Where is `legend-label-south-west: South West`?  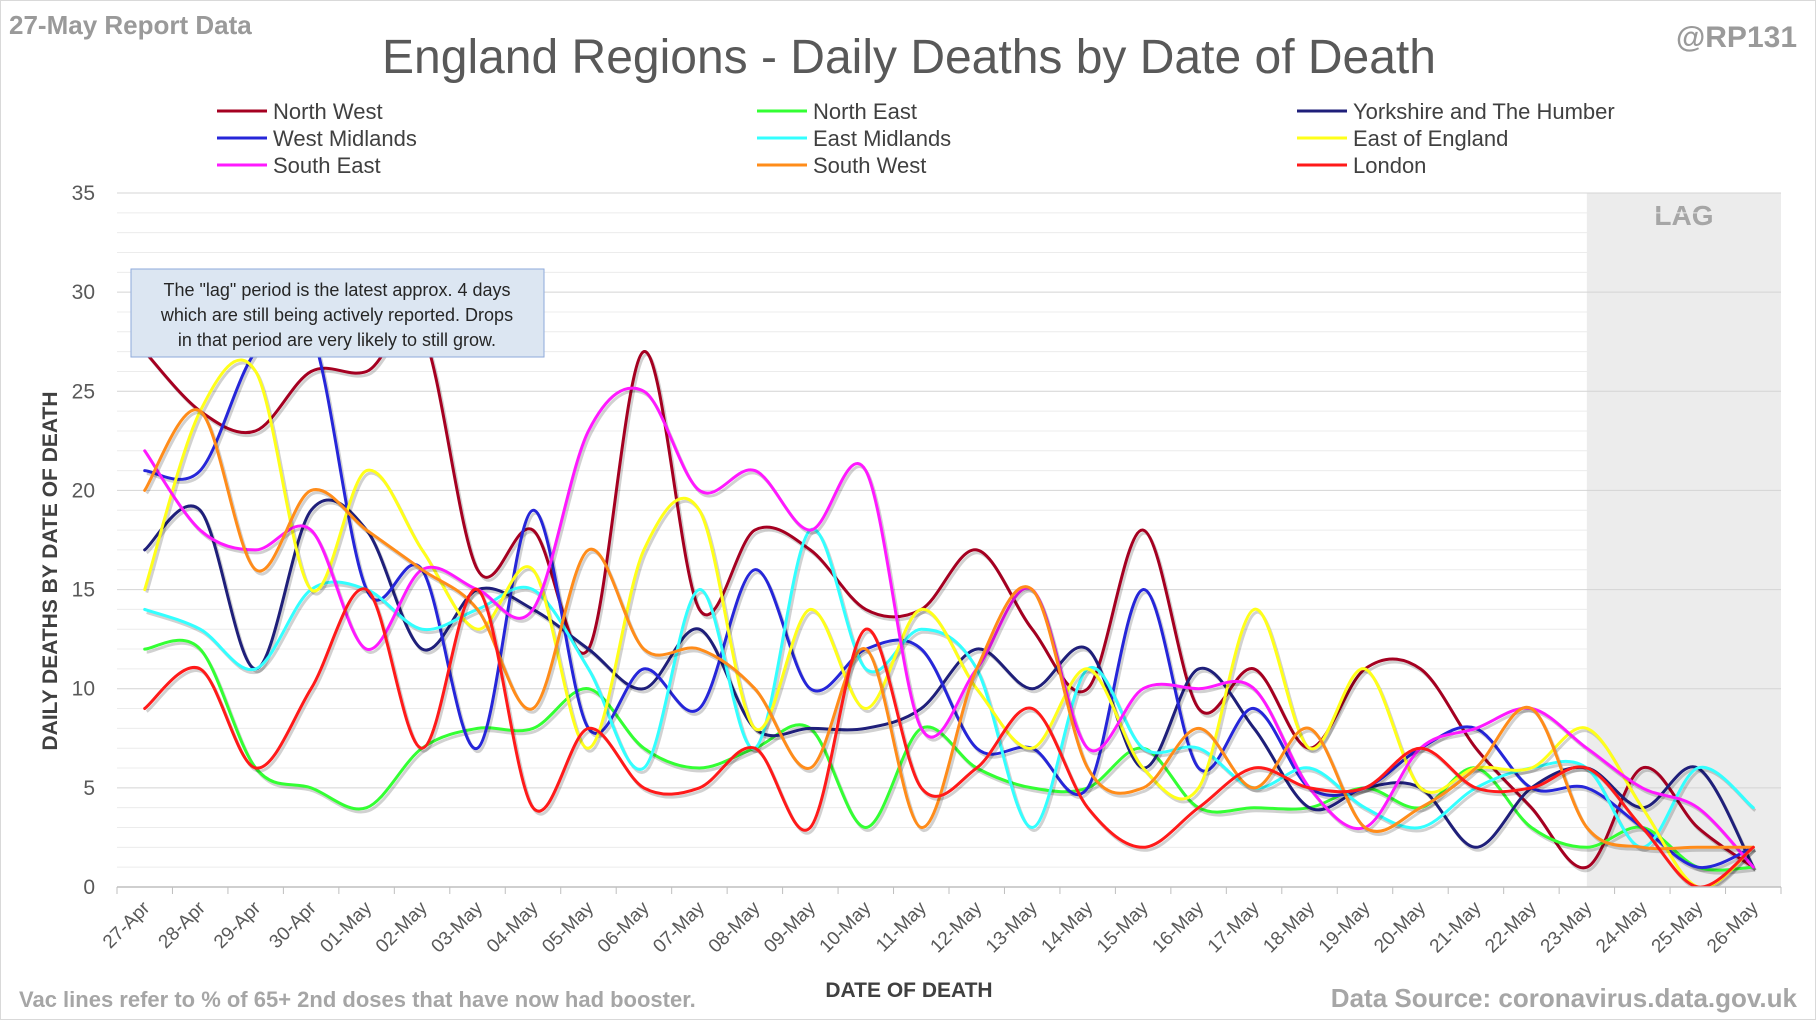 legend-label-south-west: South West is located at coordinates (869, 165).